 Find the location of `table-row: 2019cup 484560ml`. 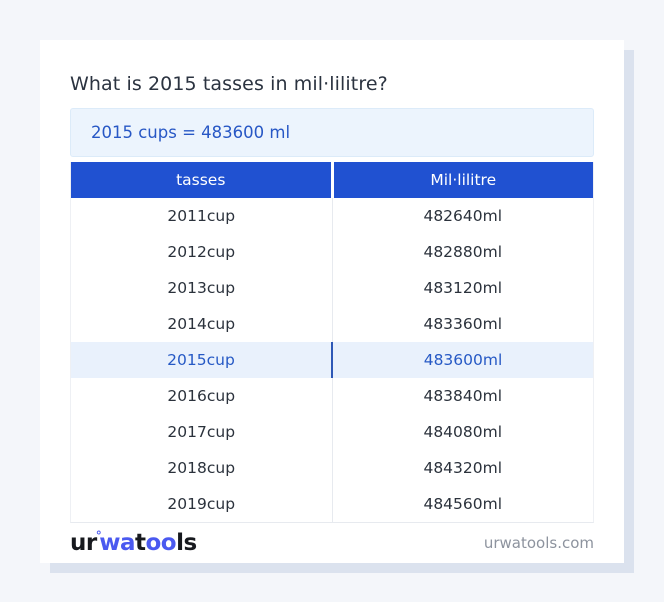

table-row: 2019cup 484560ml is located at coordinates (332, 504).